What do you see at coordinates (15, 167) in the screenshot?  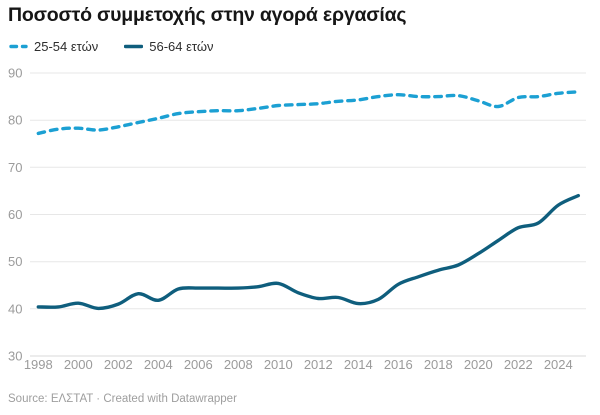 I see `y-tick-label: 70` at bounding box center [15, 167].